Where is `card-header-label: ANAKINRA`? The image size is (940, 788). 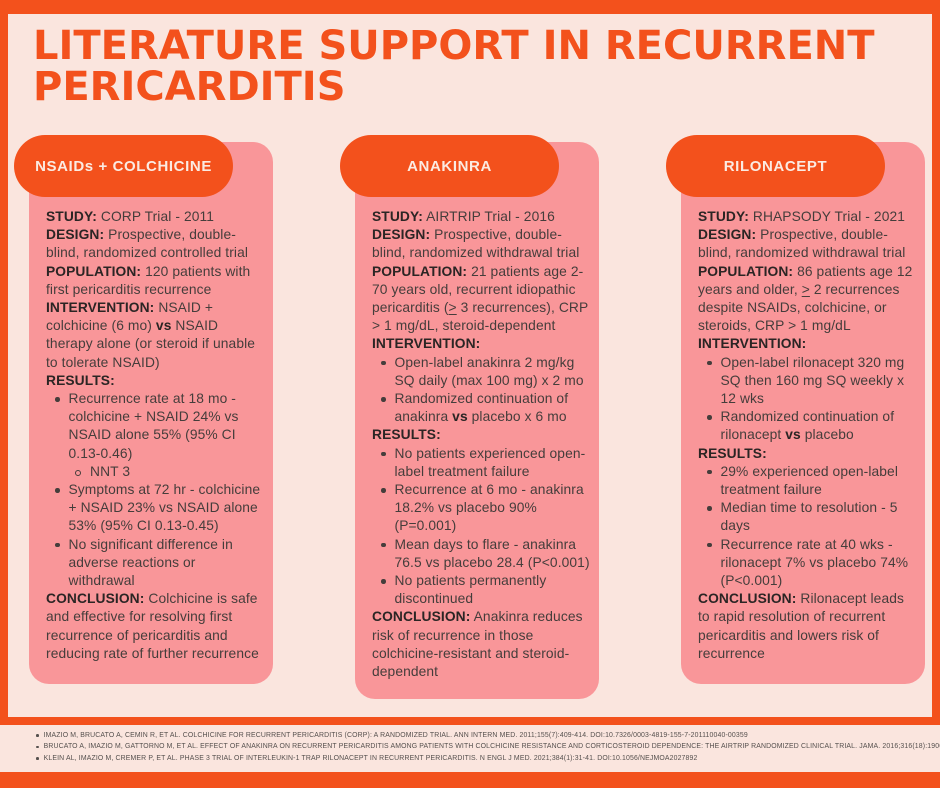 card-header-label: ANAKINRA is located at coordinates (449, 166).